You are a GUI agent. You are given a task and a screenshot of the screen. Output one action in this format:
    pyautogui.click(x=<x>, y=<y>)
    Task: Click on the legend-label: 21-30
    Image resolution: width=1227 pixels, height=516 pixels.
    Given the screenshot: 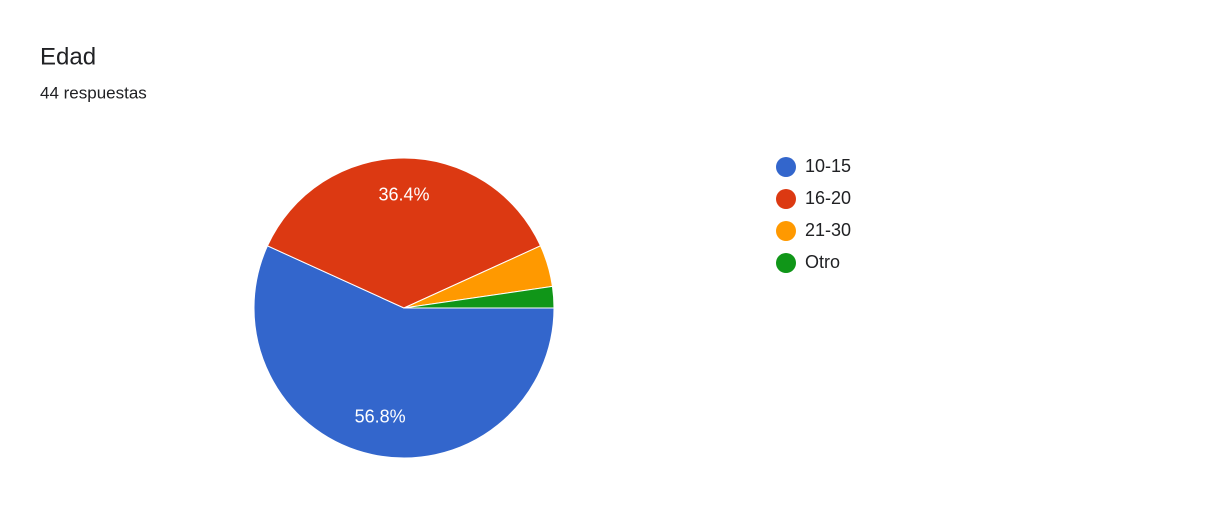 What is the action you would take?
    pyautogui.click(x=828, y=230)
    